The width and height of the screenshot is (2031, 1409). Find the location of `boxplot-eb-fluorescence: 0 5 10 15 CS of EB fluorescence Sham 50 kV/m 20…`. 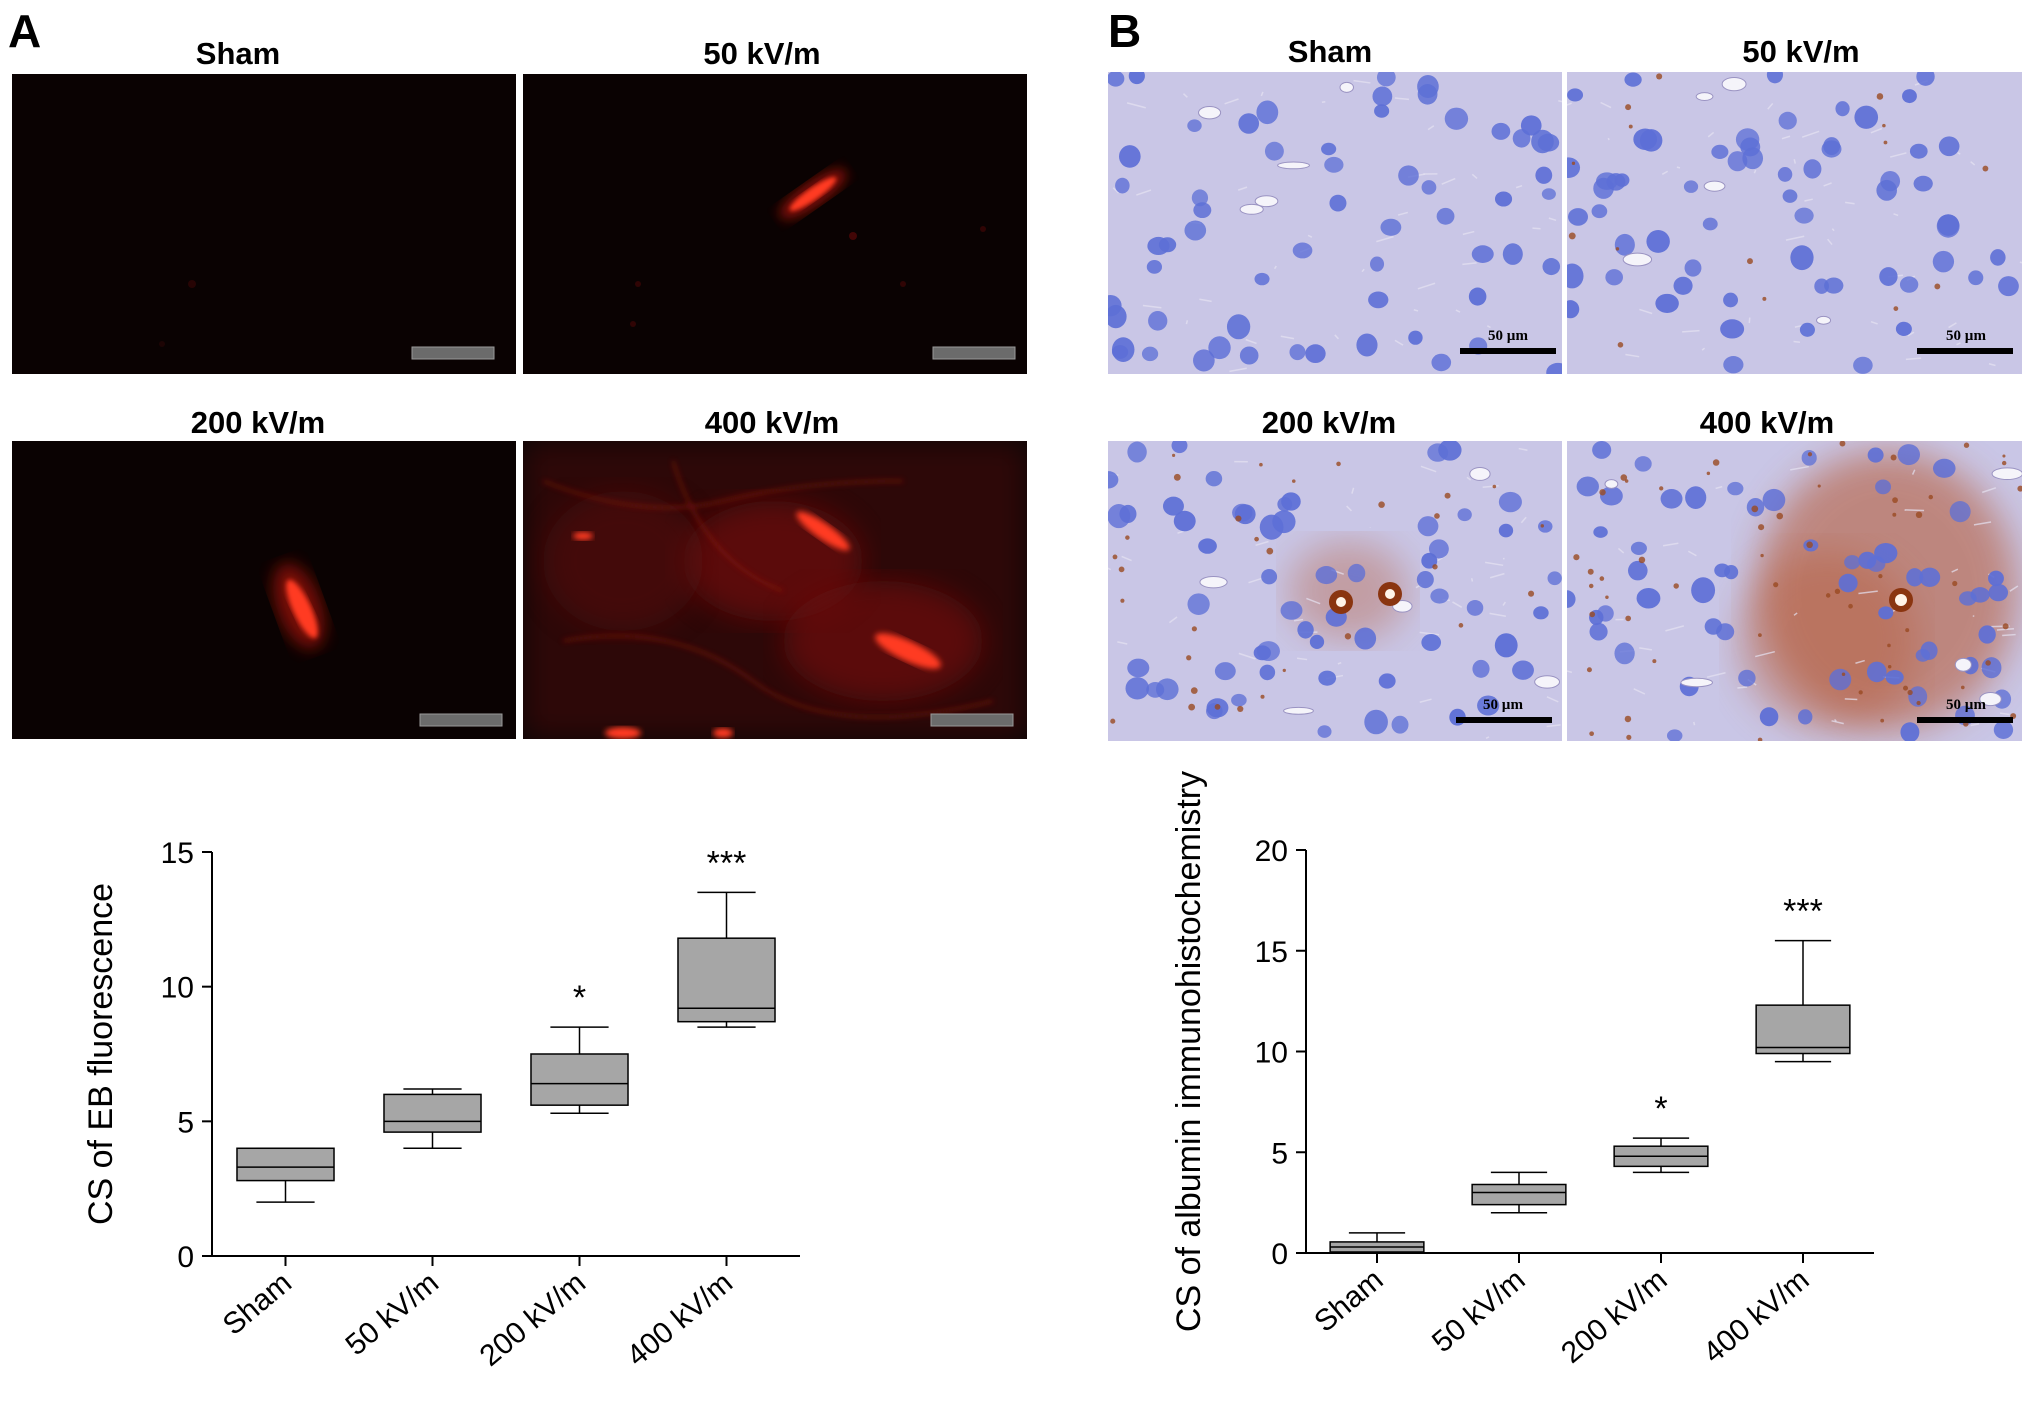

boxplot-eb-fluorescence: 0 5 10 15 CS of EB fluorescence Sham 50 kV/m 20… is located at coordinates (441, 1105).